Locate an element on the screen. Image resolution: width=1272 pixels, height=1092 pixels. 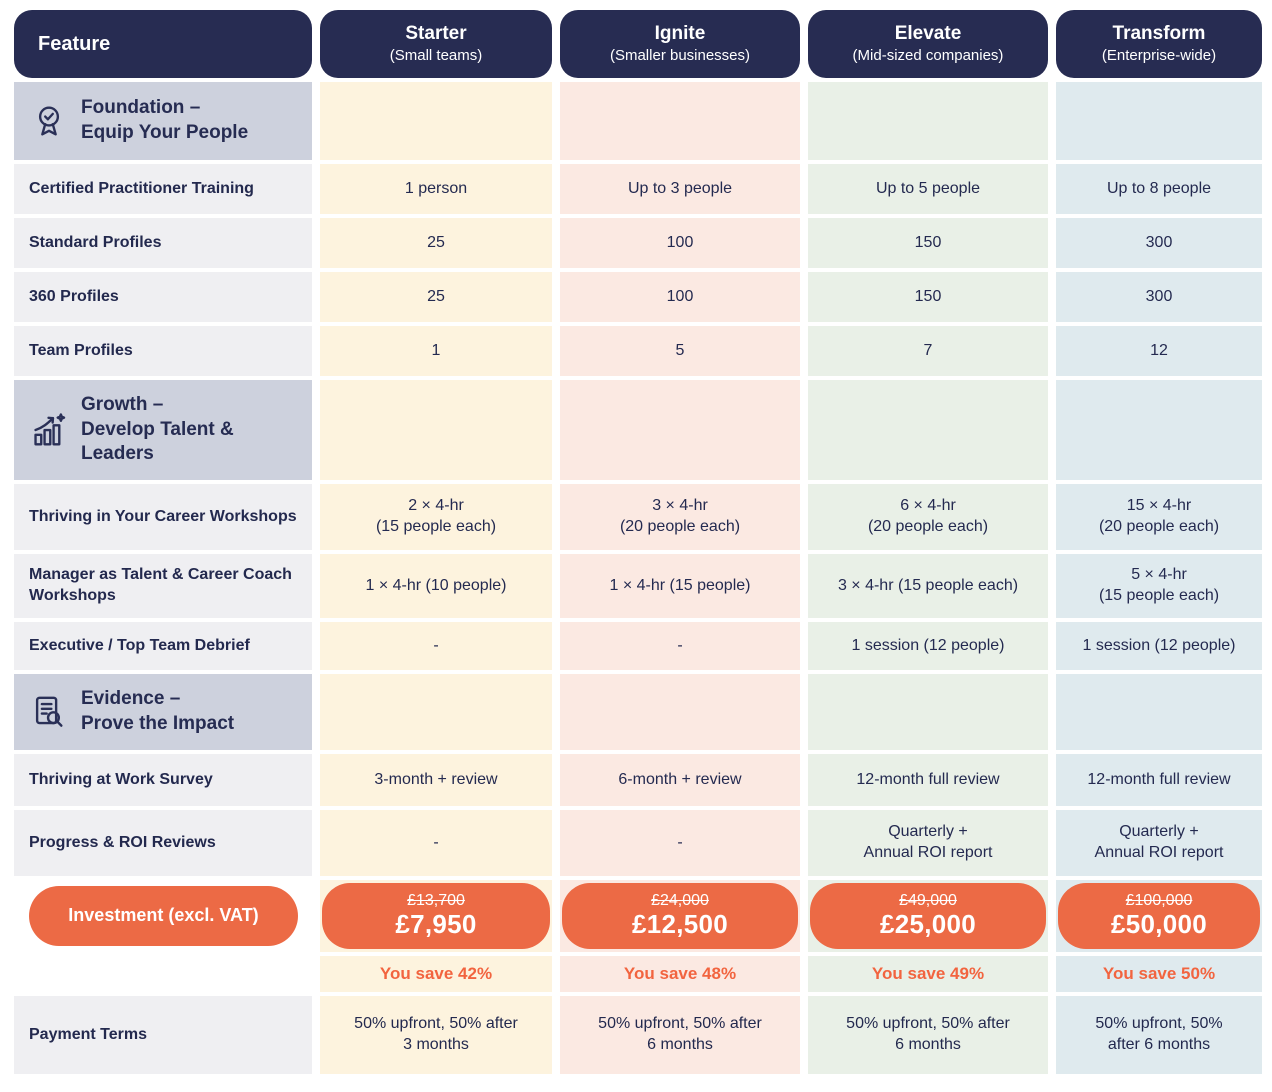
feature-label: Progress & ROI Reviews is located at coordinates (163, 843).